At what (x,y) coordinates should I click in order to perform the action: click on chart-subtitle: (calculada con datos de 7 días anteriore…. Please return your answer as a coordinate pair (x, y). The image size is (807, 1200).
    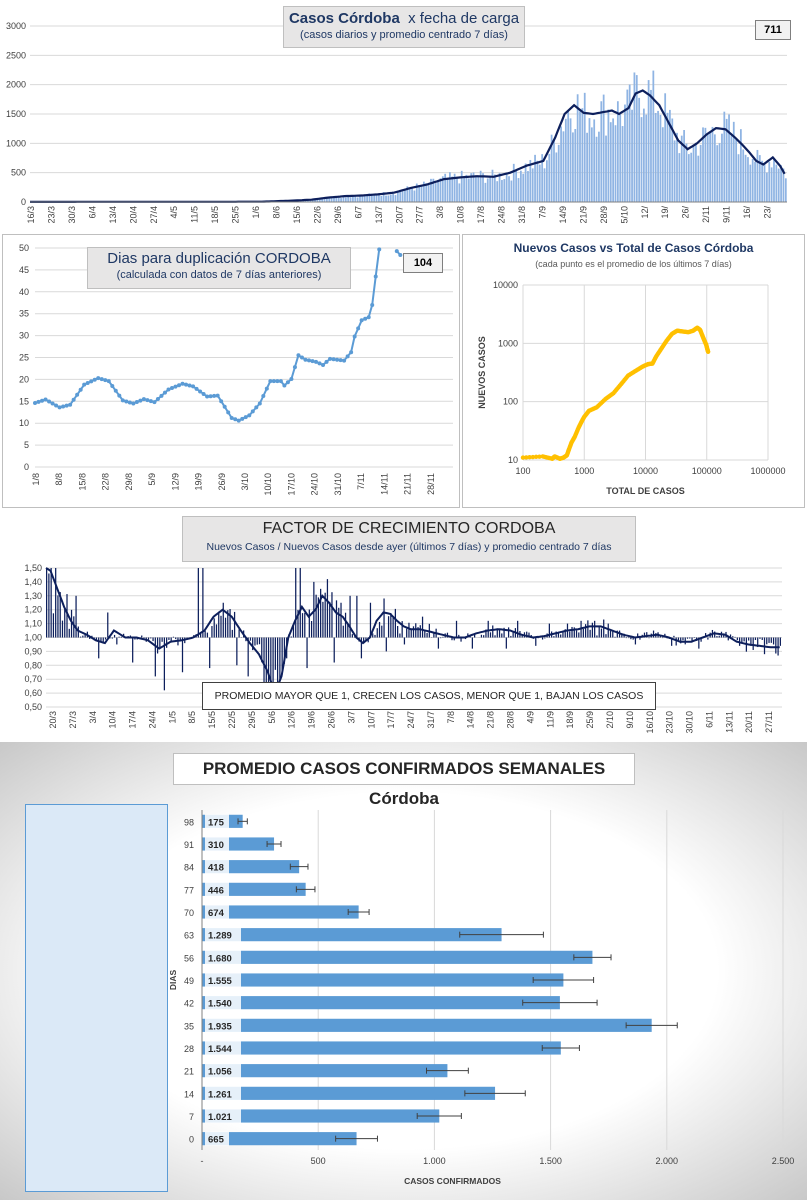
    Looking at the image, I should click on (219, 275).